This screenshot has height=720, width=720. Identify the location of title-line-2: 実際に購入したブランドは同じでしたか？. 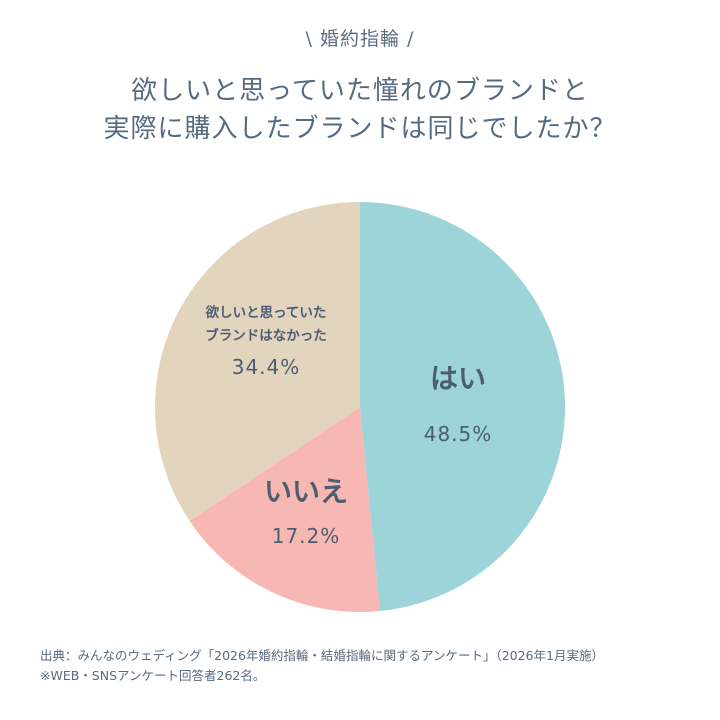
(360, 129).